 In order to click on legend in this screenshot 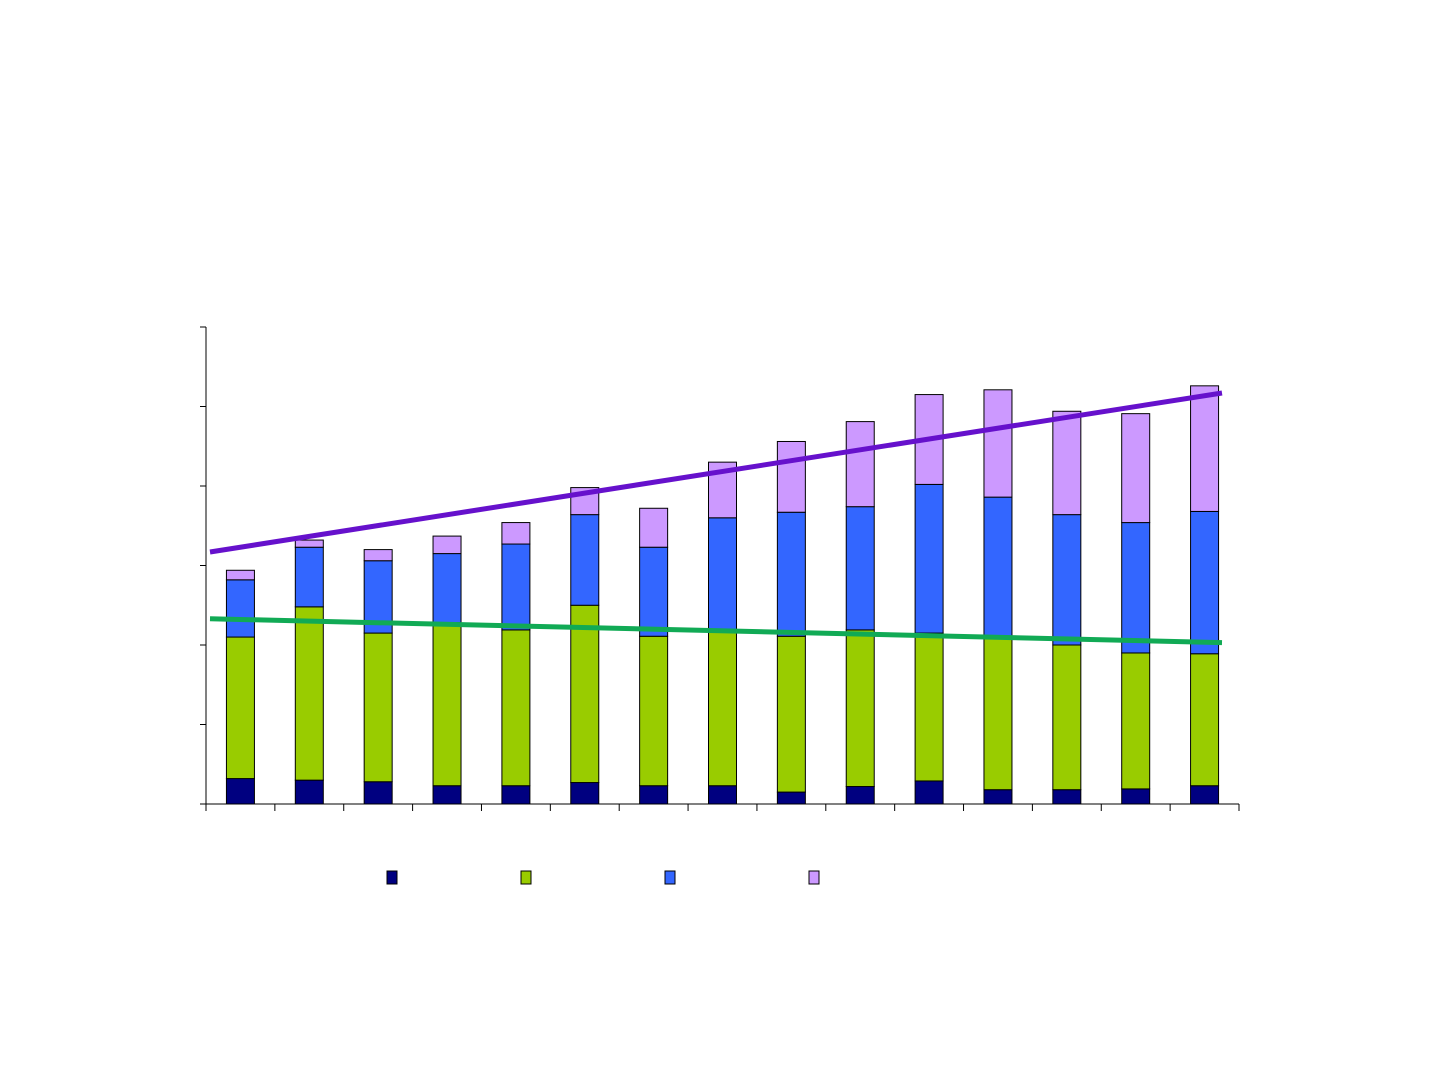, I will do `click(603, 877)`.